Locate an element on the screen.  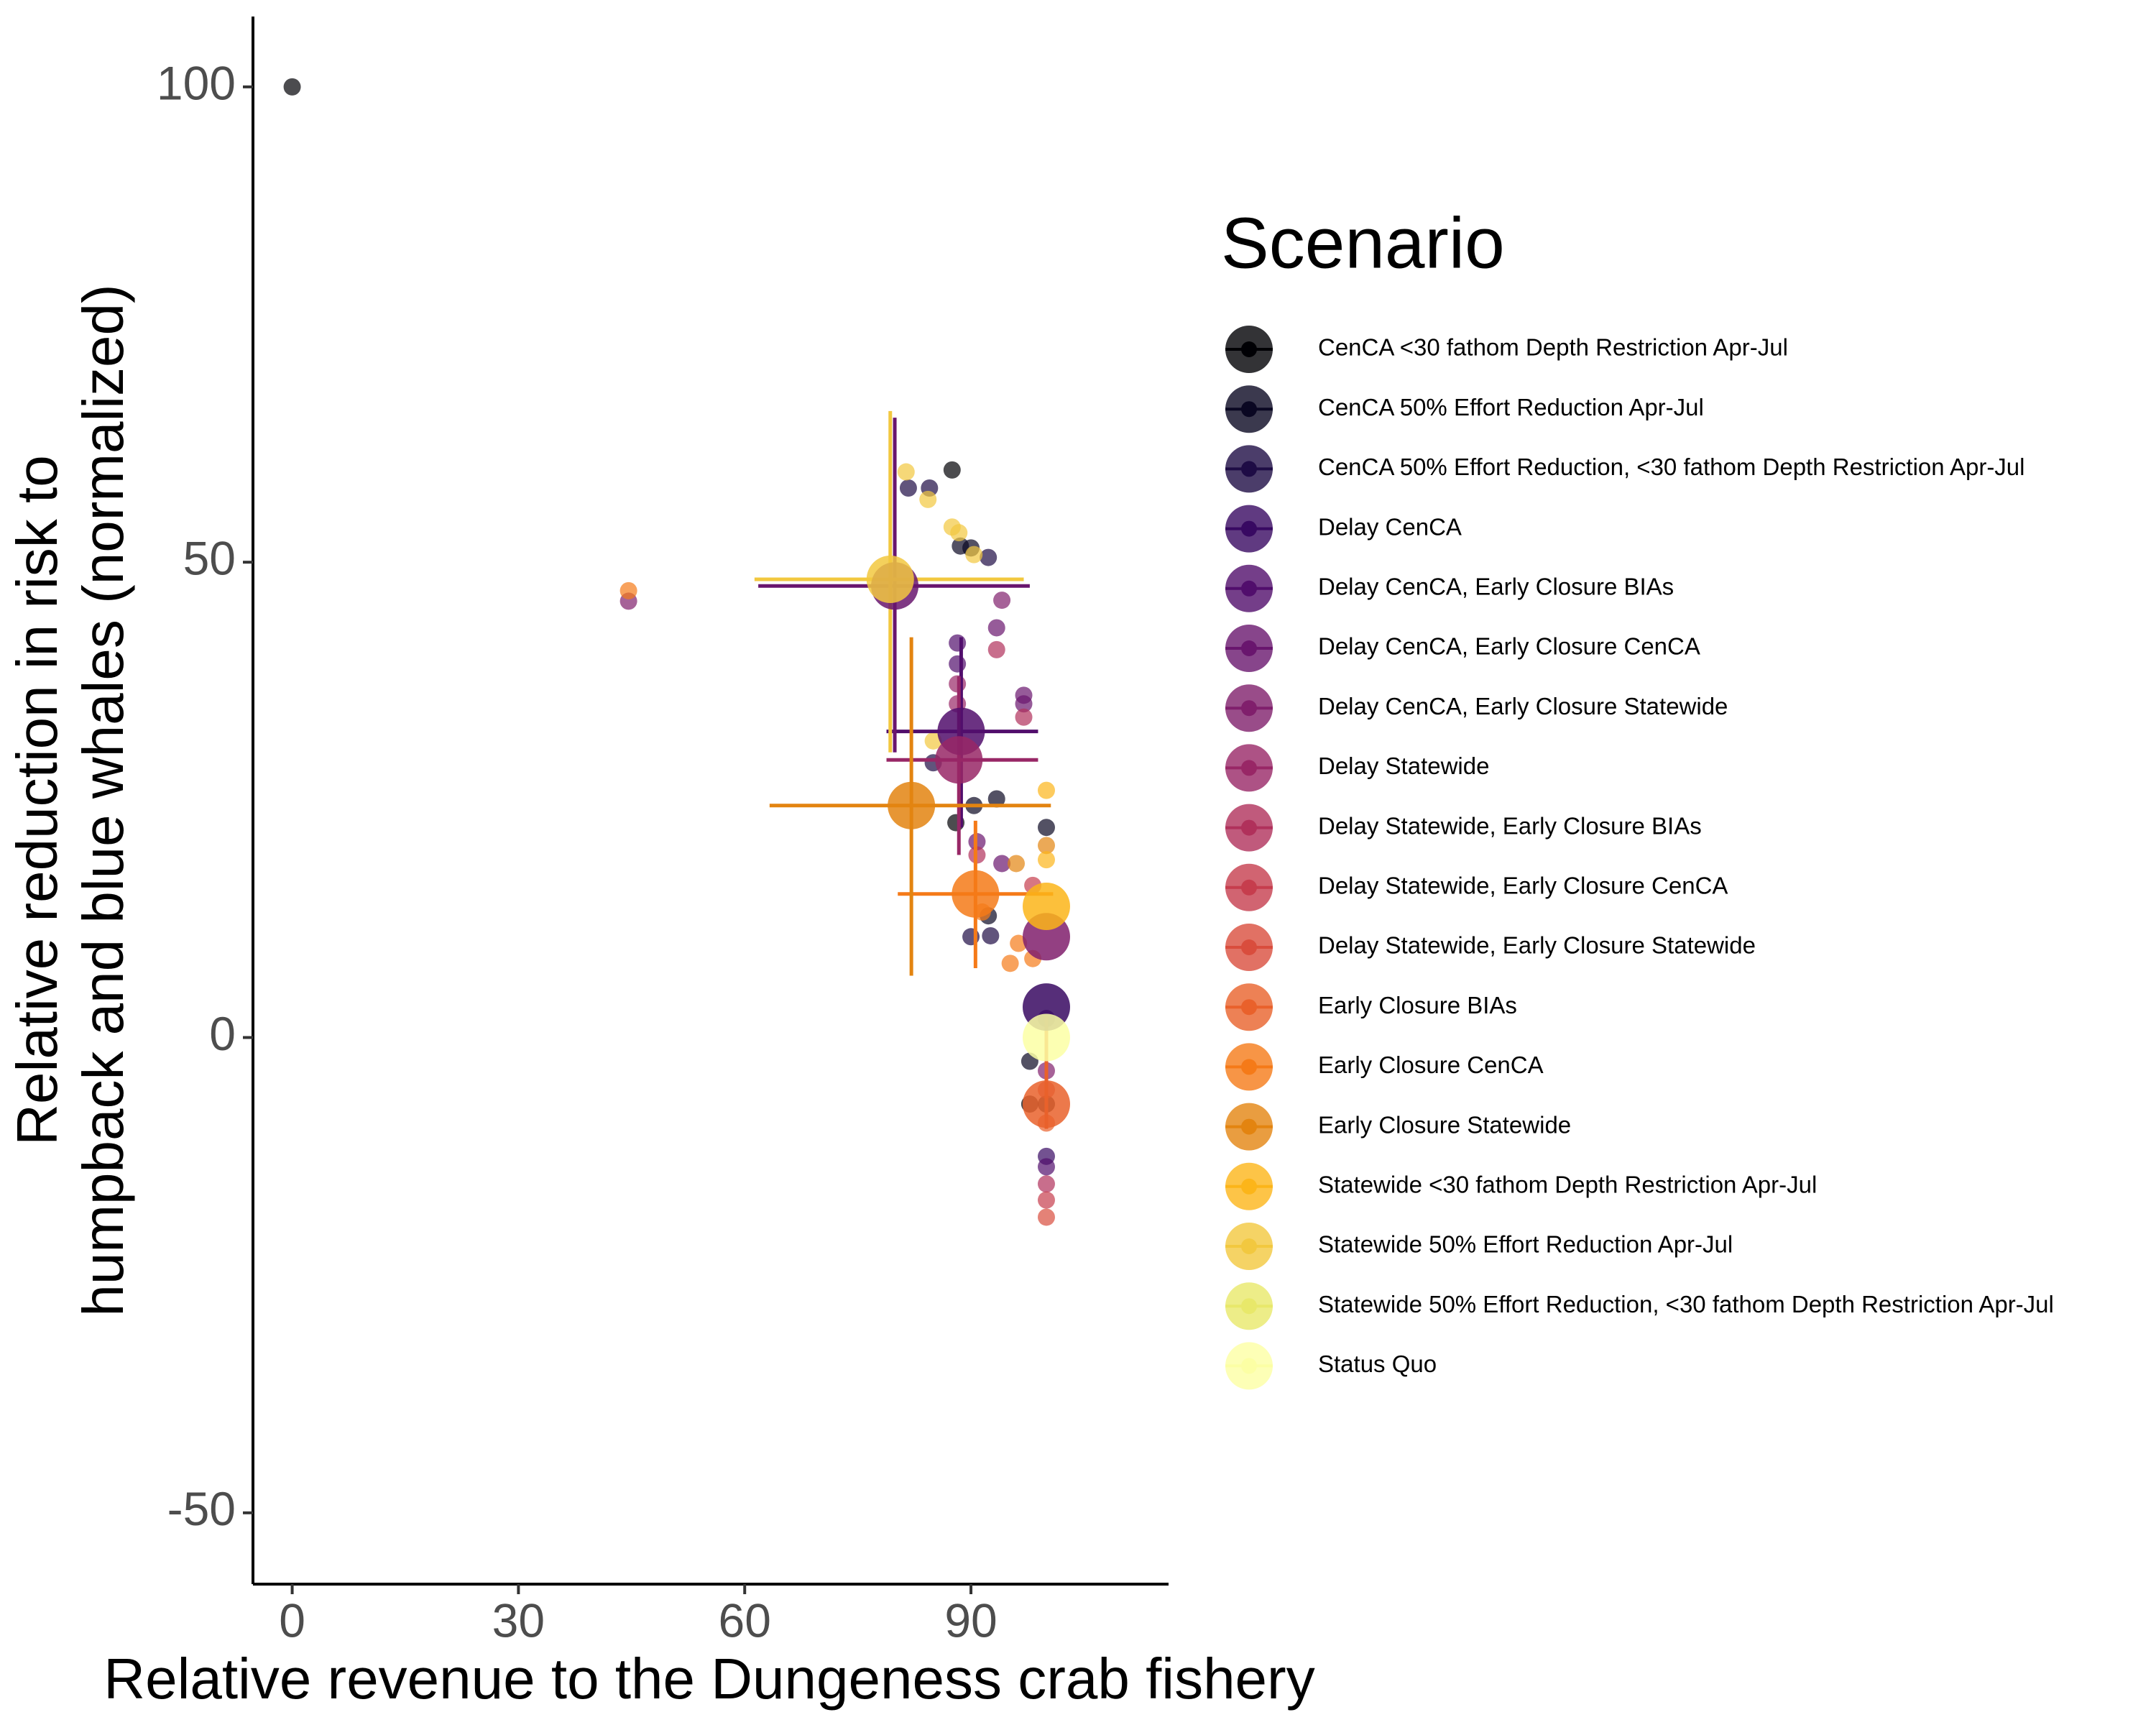
legend-label: Delay CenCA is located at coordinates (1390, 526).